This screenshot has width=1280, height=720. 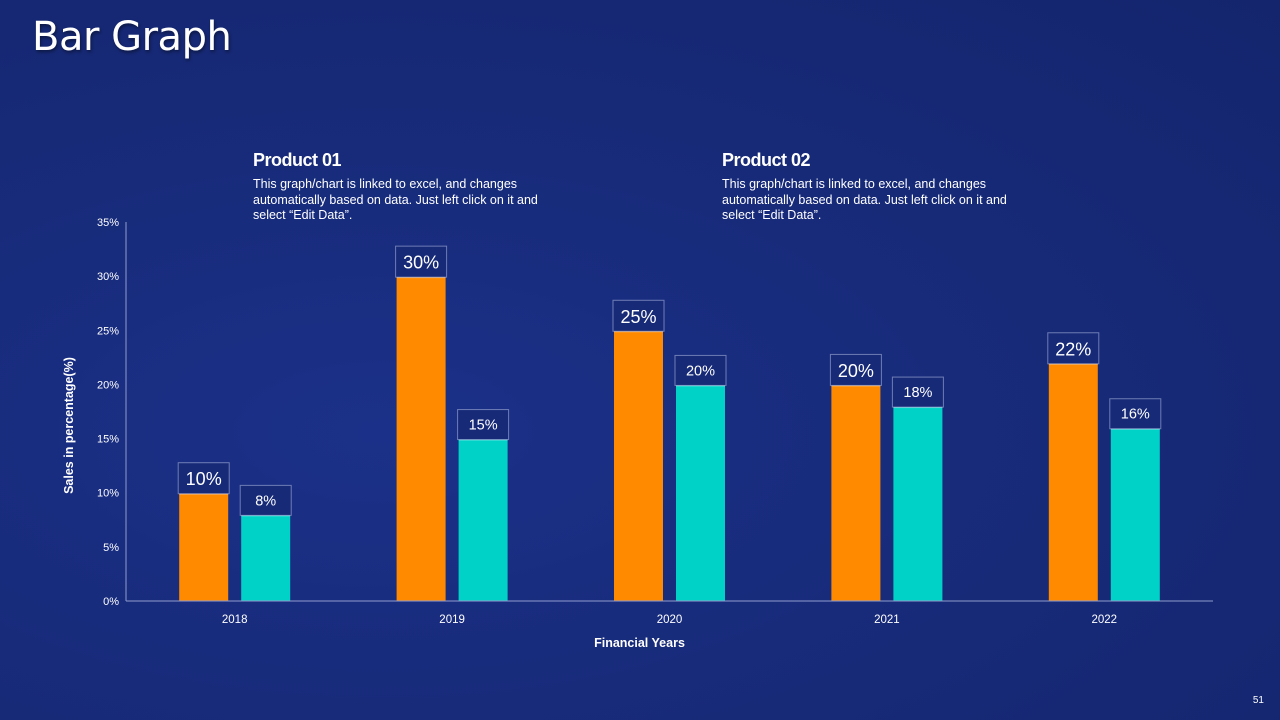 I want to click on data-label: 25%, so click(x=638, y=317).